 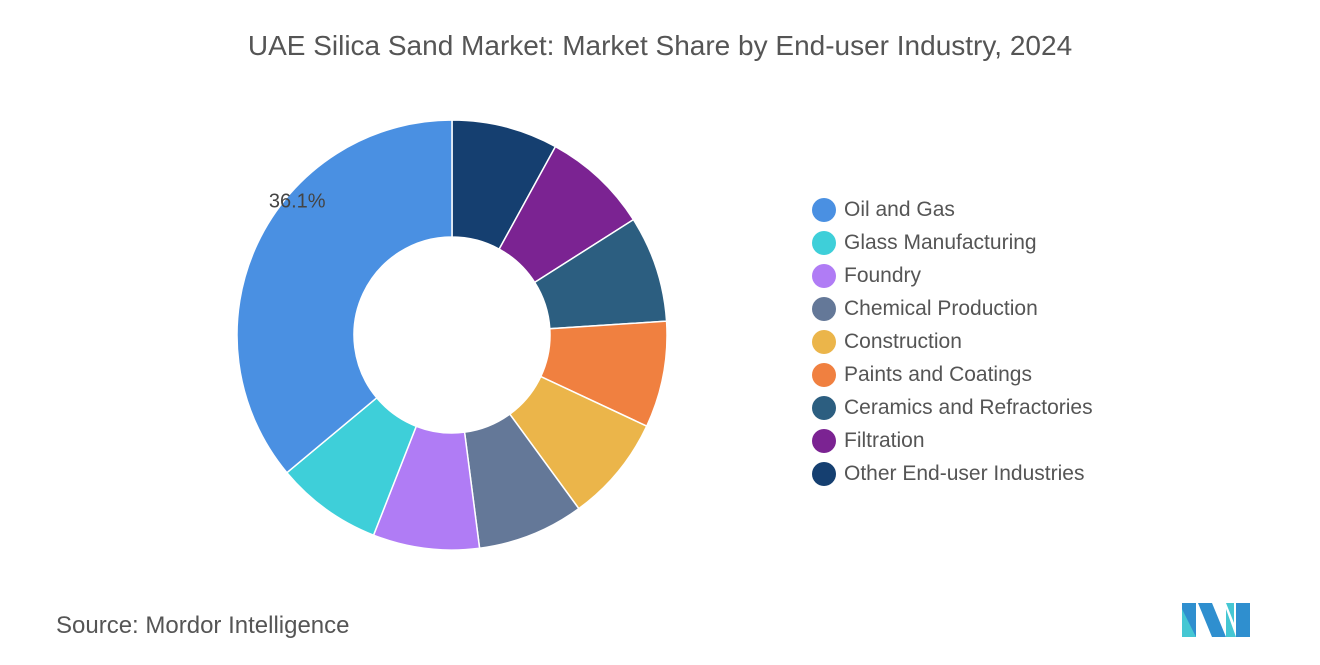 I want to click on legend-label: Chemical Production, so click(x=941, y=308).